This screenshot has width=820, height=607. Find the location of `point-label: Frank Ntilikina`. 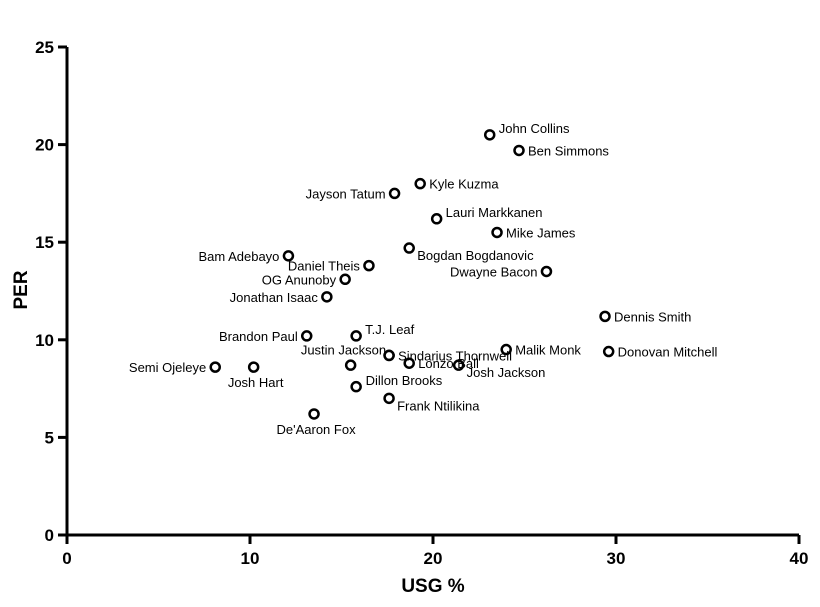

point-label: Frank Ntilikina is located at coordinates (438, 405).